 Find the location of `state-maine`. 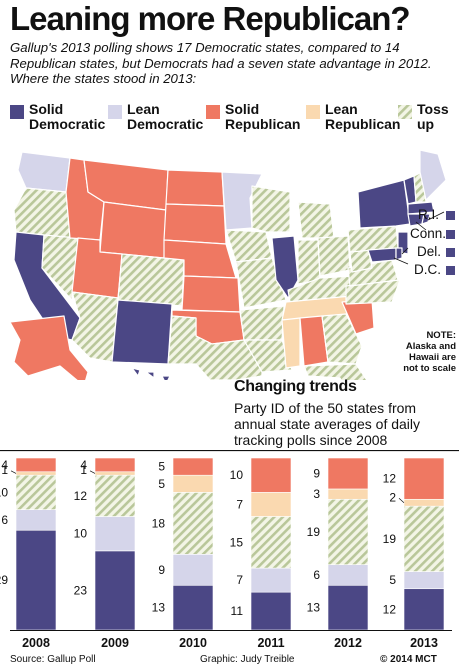

state-maine is located at coordinates (433, 175).